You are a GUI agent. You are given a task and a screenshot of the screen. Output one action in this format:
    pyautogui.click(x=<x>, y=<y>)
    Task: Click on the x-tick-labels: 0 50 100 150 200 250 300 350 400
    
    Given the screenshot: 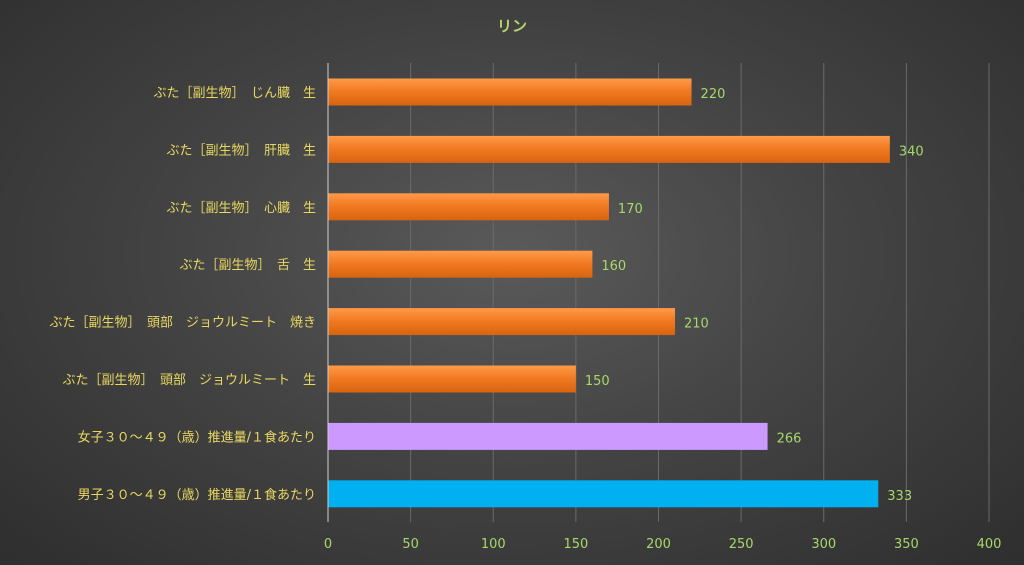 What is the action you would take?
    pyautogui.click(x=663, y=544)
    